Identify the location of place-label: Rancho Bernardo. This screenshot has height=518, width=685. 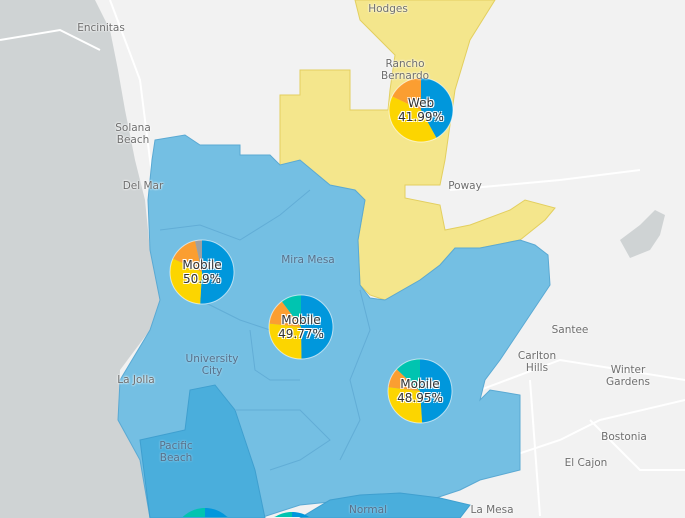
(405, 70).